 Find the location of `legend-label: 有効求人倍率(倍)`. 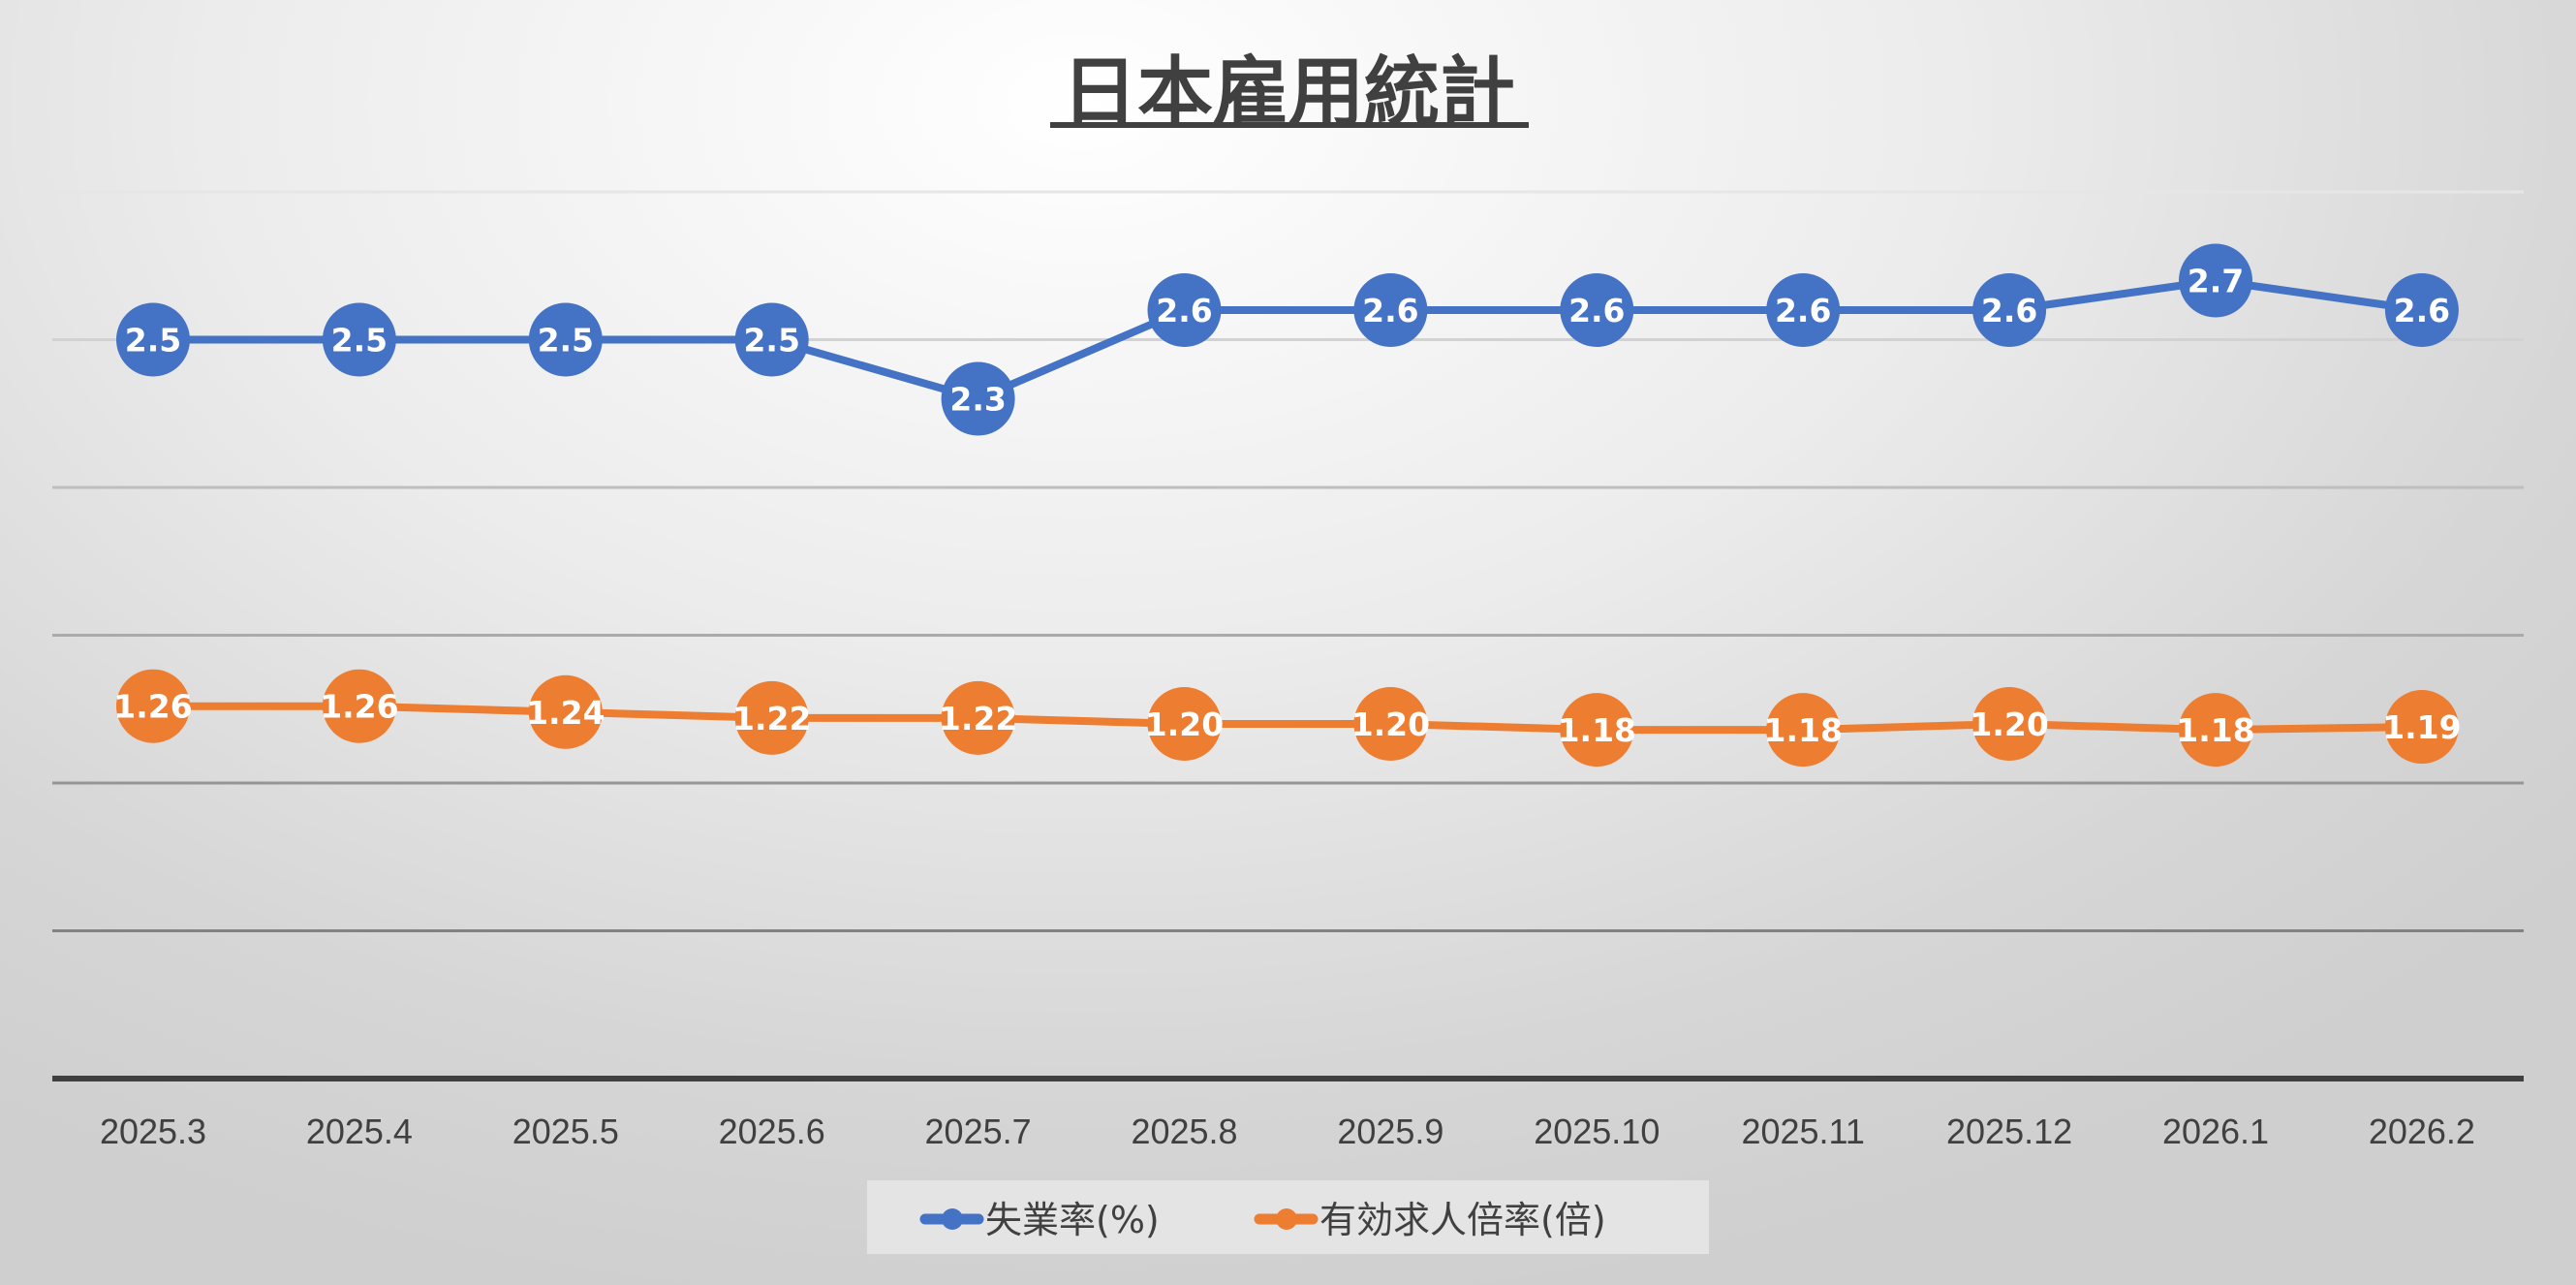

legend-label: 有効求人倍率(倍) is located at coordinates (1462, 1220).